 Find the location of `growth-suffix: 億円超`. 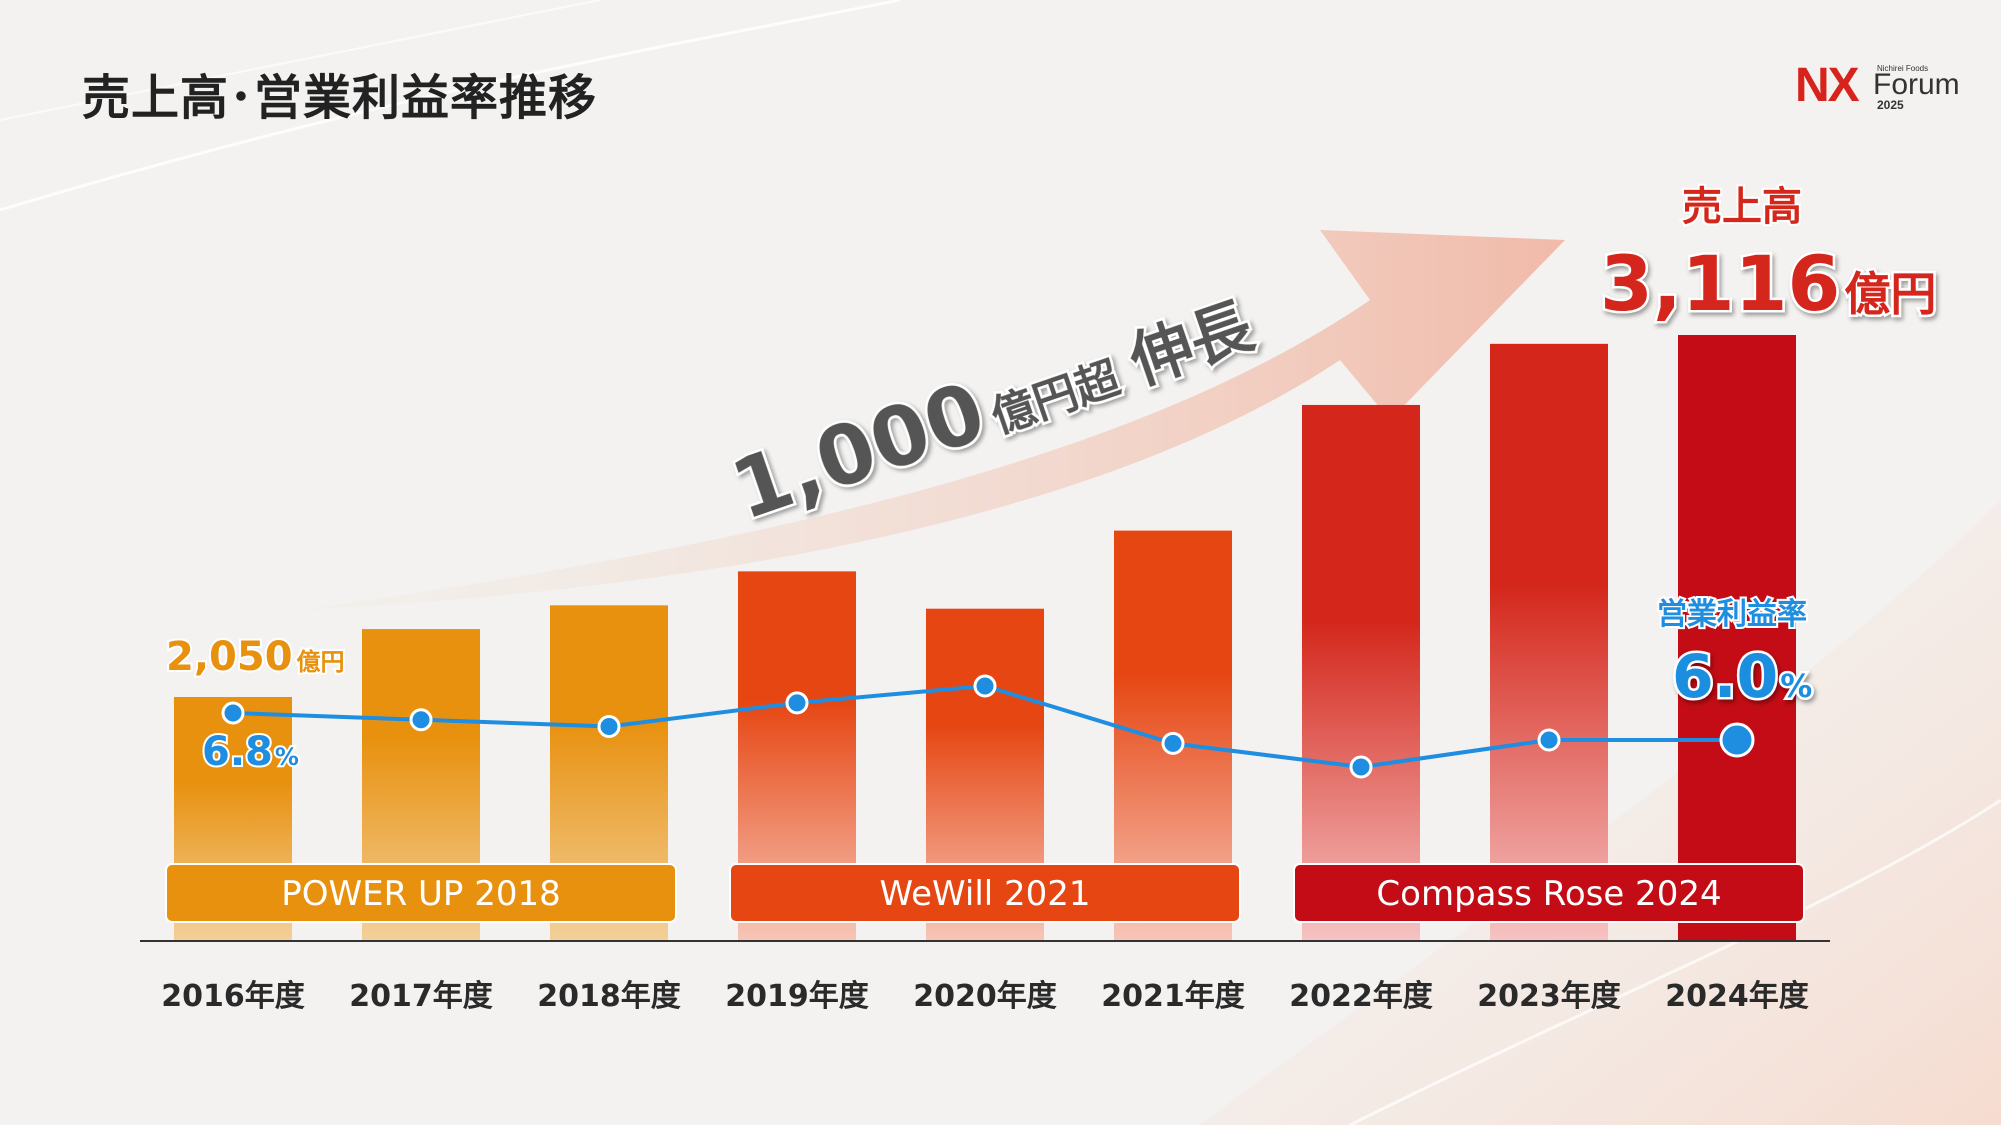

growth-suffix: 億円超 is located at coordinates (1056, 398).